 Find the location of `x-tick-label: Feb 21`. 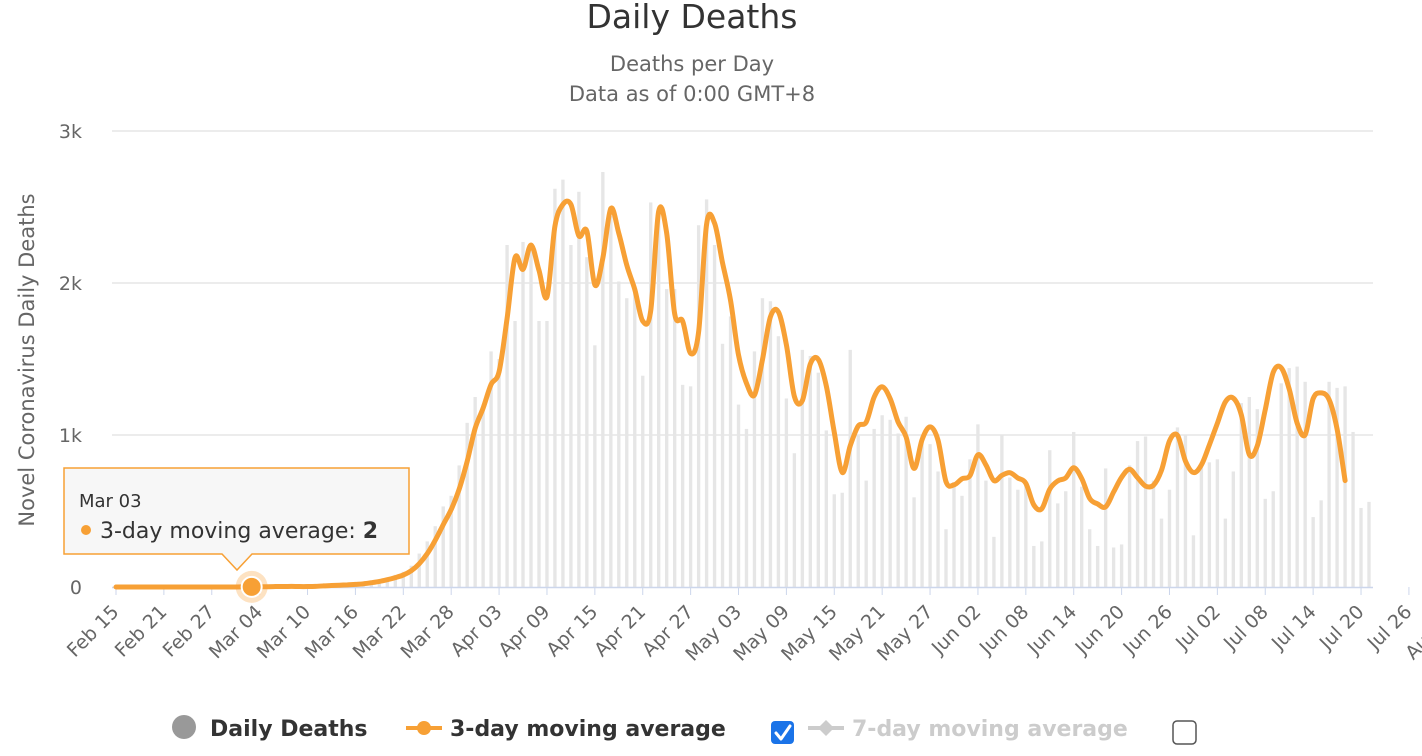

x-tick-label: Feb 21 is located at coordinates (141, 631).